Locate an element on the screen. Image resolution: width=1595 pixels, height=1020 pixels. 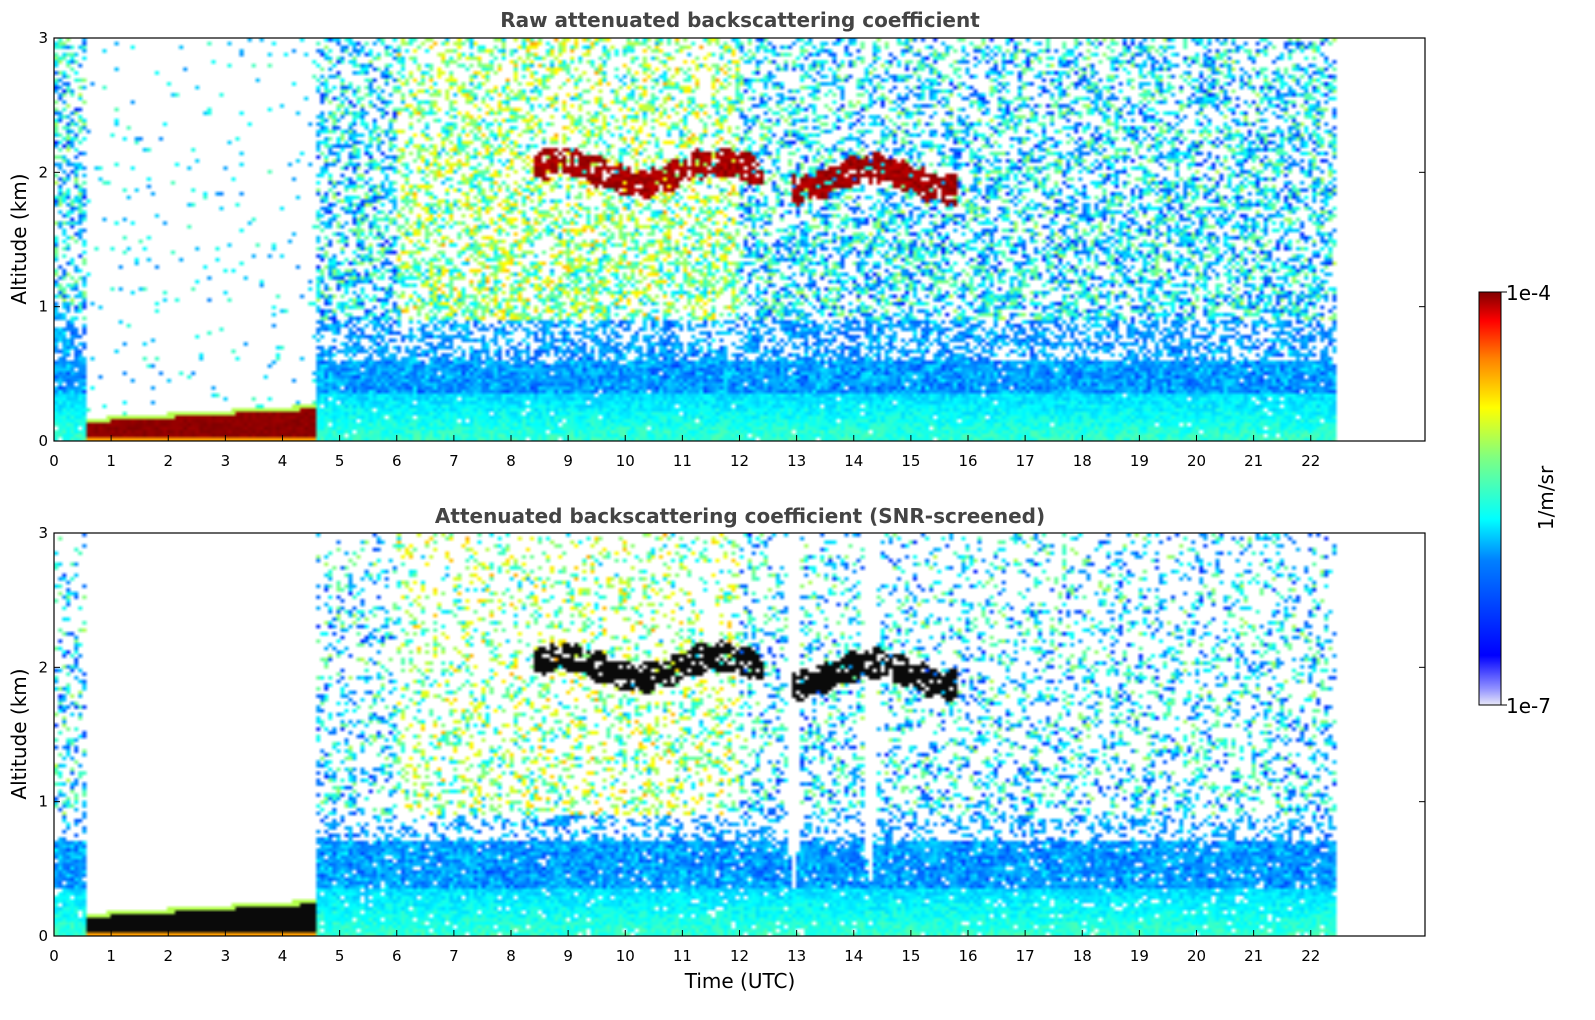
colorbar-max-label: 1e-4 is located at coordinates (1528, 293).